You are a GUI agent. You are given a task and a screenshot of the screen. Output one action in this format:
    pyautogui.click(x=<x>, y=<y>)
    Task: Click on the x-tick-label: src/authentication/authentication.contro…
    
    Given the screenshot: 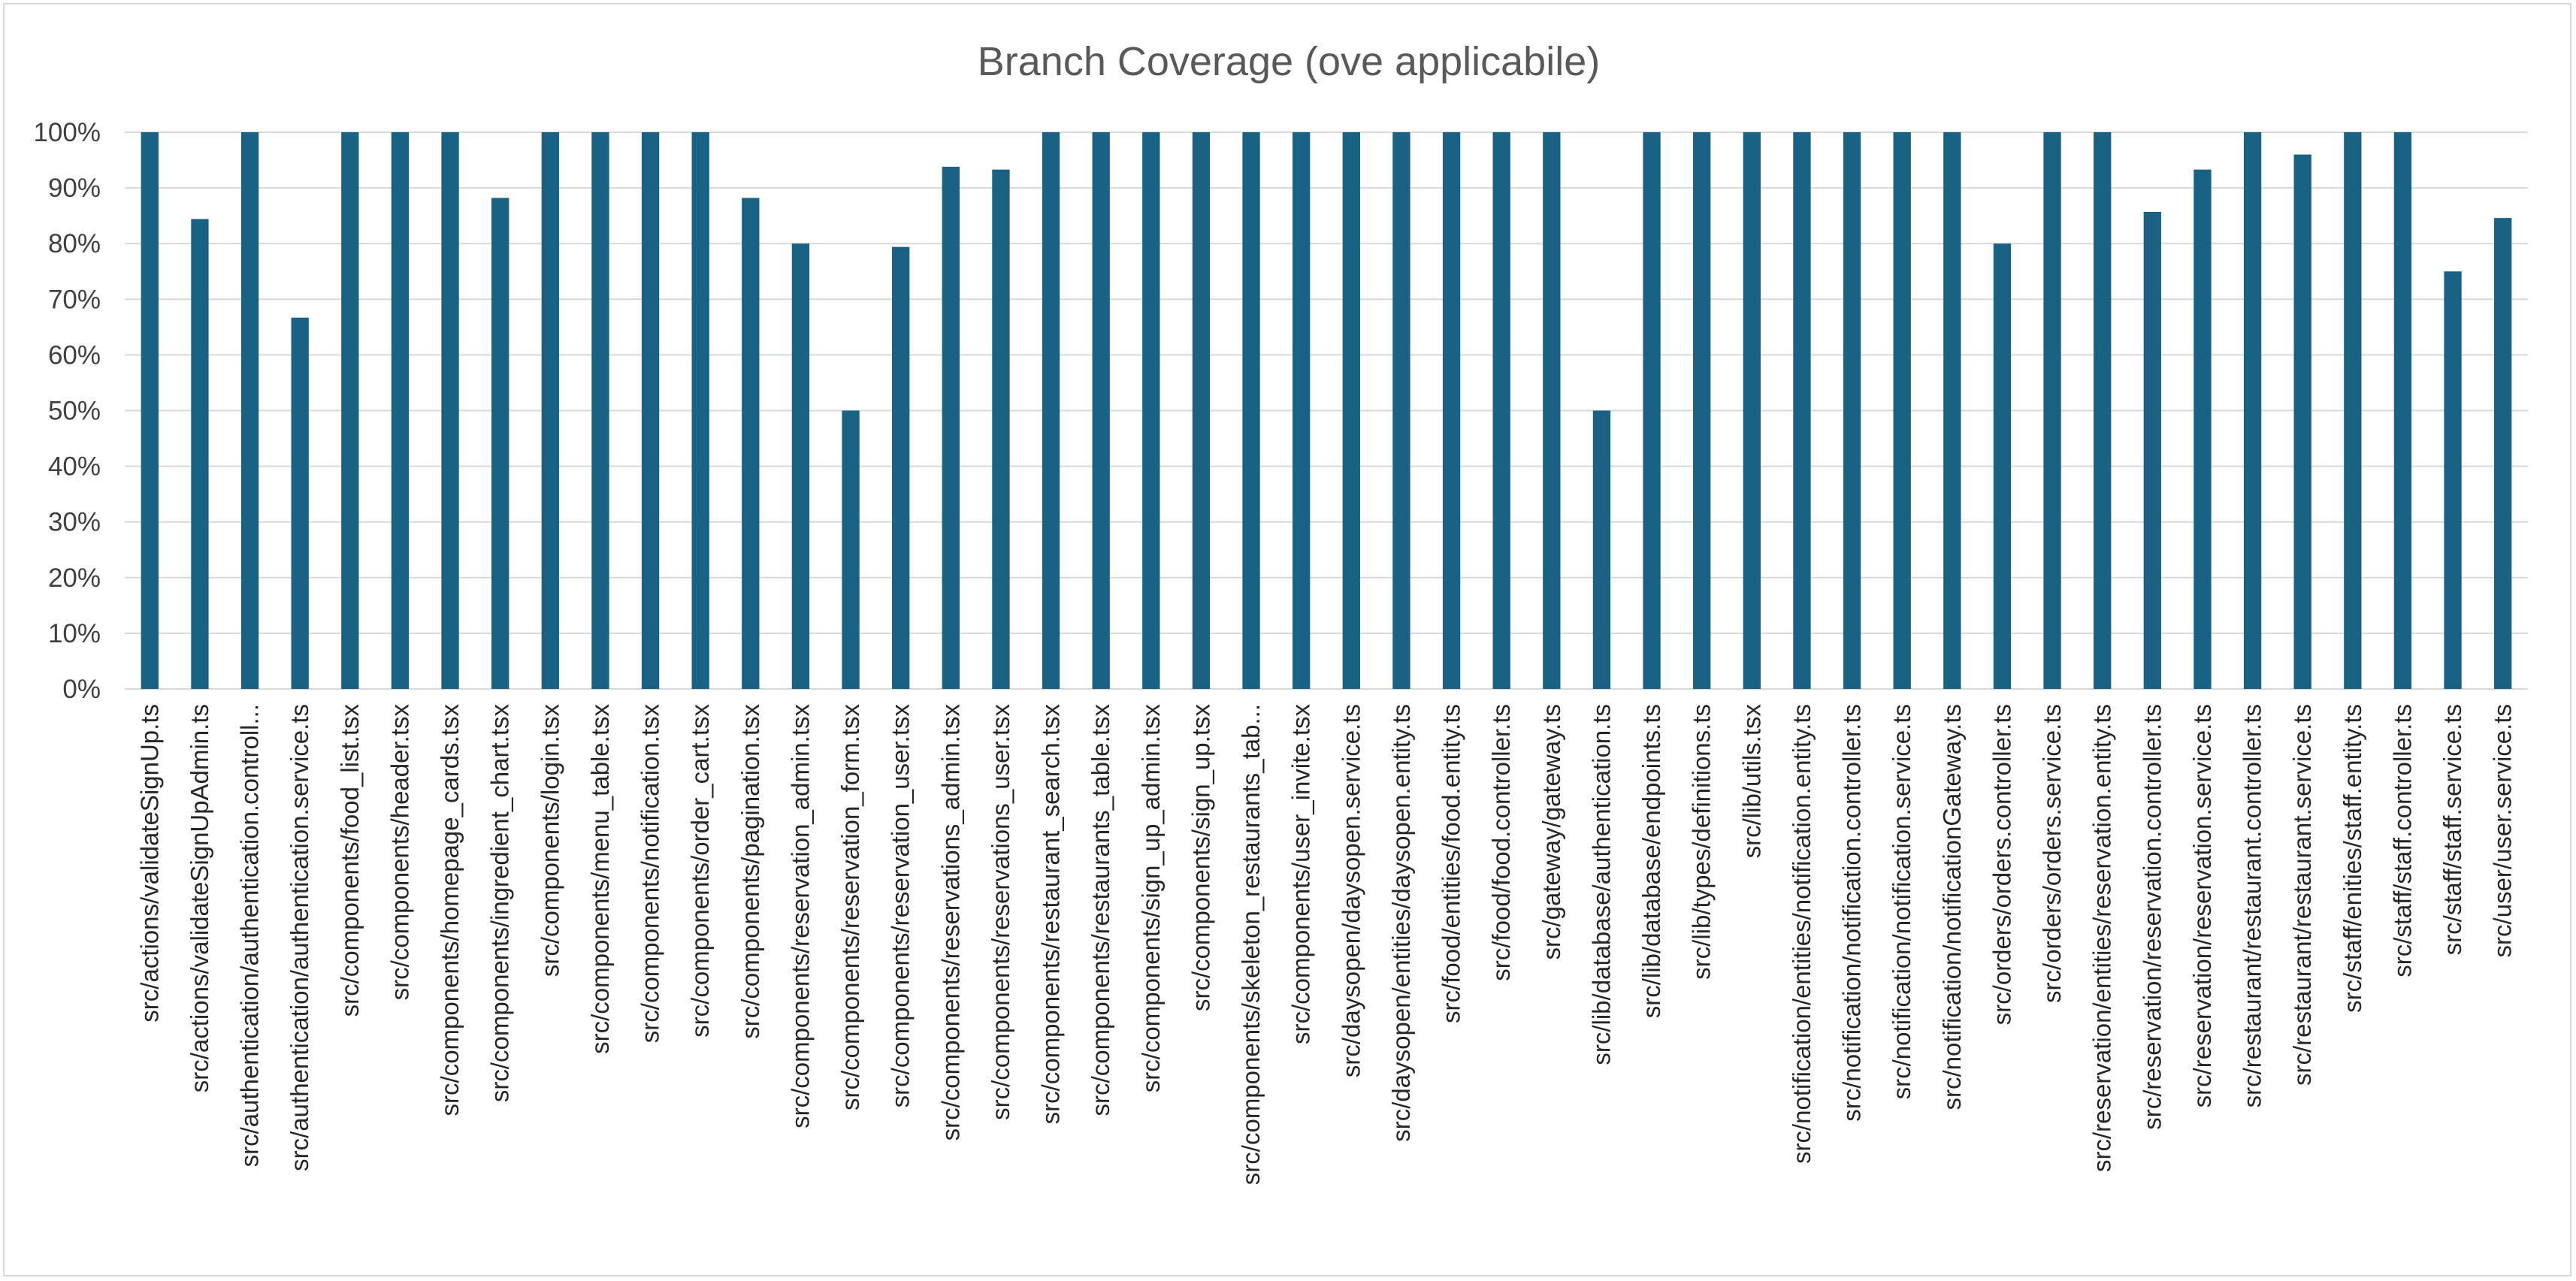 What is the action you would take?
    pyautogui.click(x=250, y=935)
    